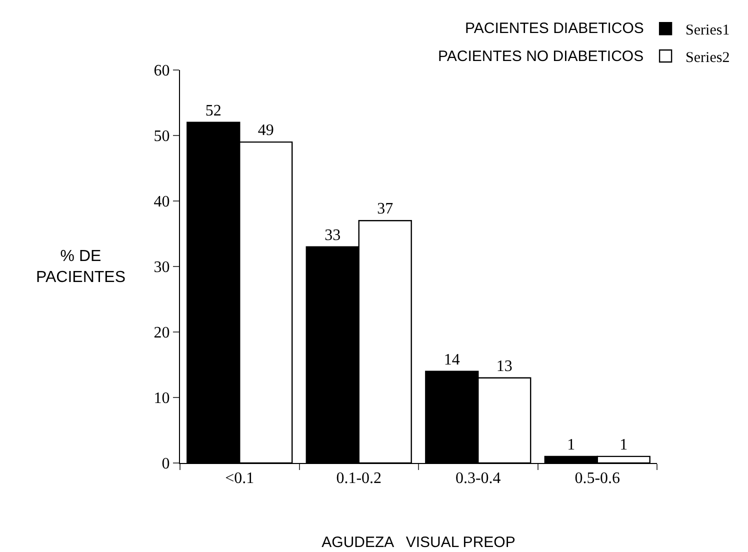 The width and height of the screenshot is (748, 552). I want to click on y-tick-label: 60, so click(162, 71).